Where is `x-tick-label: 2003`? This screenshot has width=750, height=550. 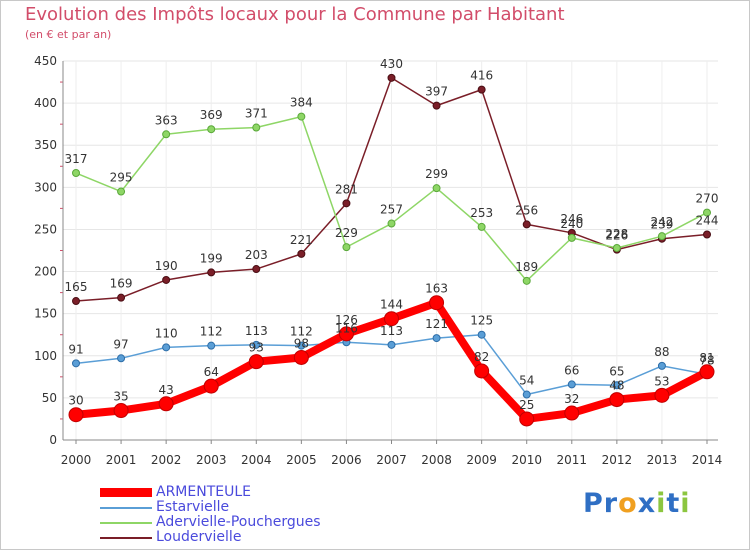
x-tick-label: 2003 is located at coordinates (211, 460).